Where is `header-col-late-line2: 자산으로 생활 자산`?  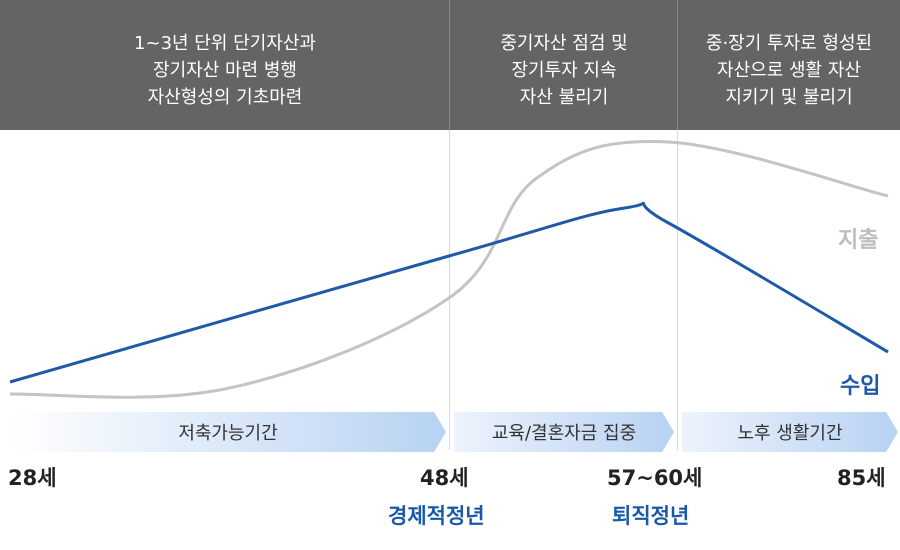 header-col-late-line2: 자산으로 생활 자산 is located at coordinates (789, 70).